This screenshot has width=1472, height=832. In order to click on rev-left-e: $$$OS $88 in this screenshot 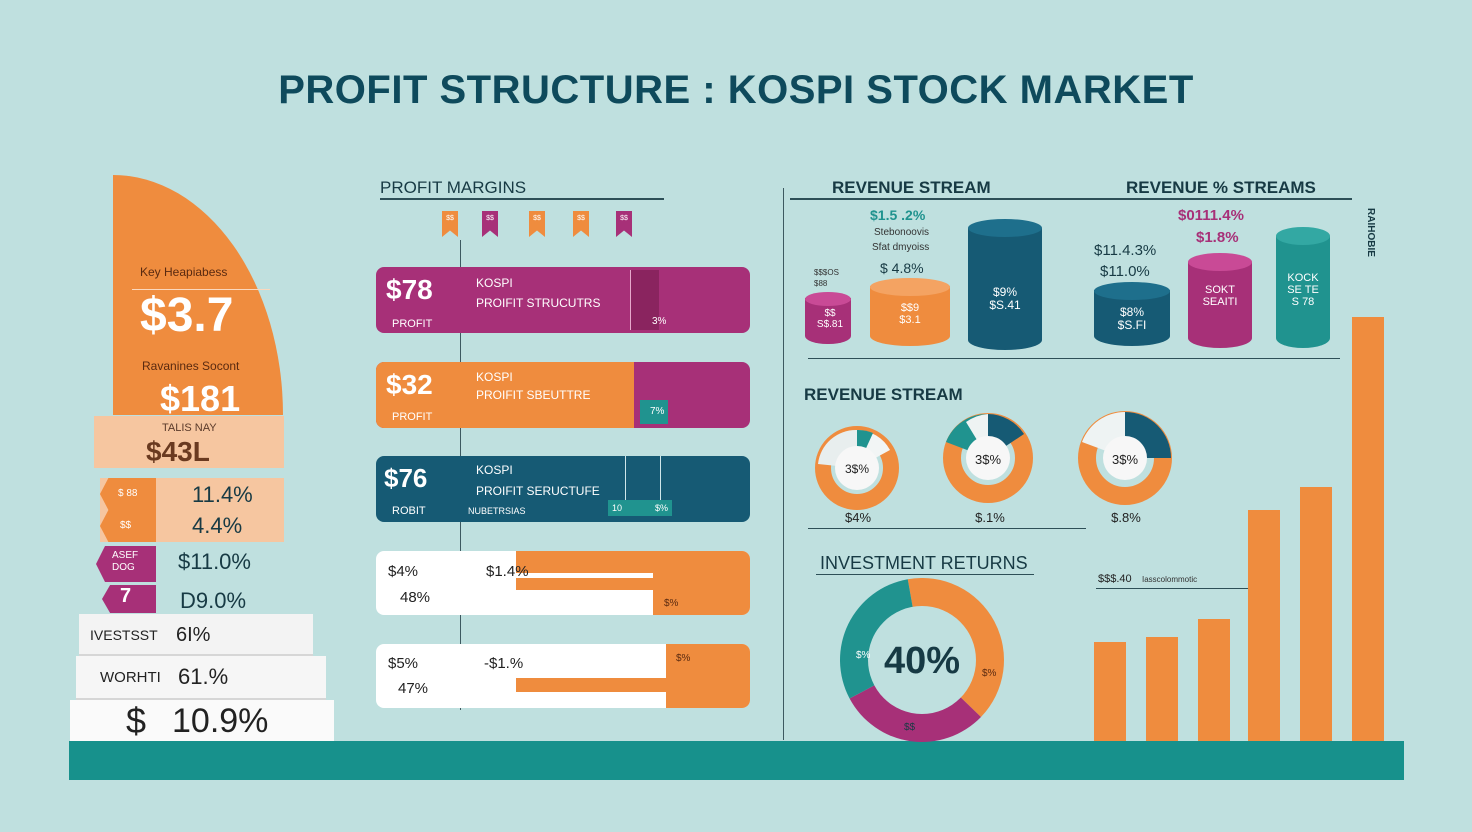, I will do `click(826, 278)`.